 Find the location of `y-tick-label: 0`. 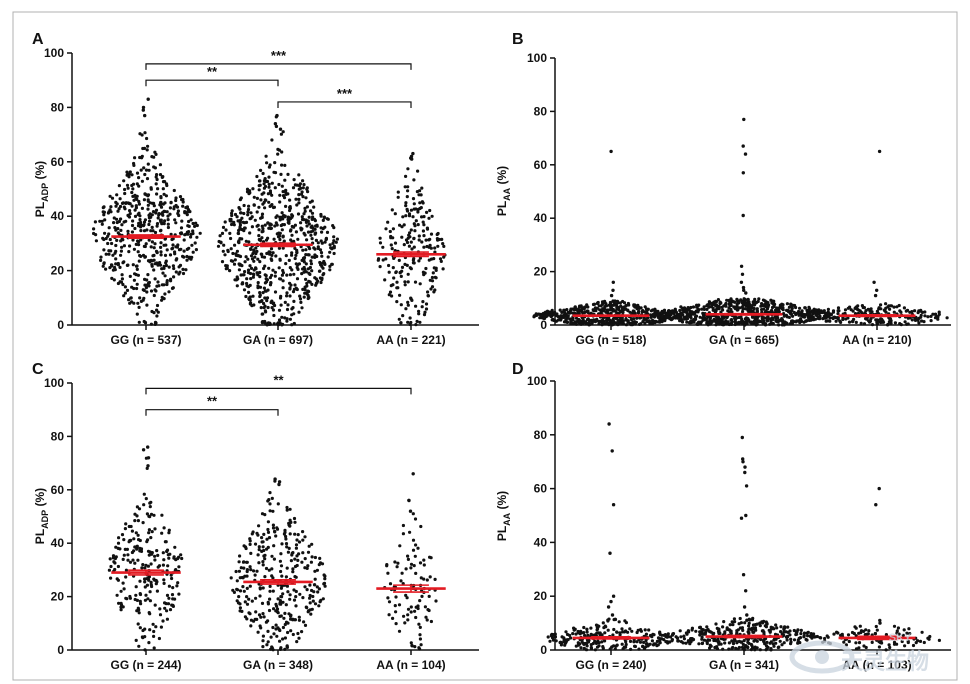

y-tick-label: 0 is located at coordinates (60, 325).